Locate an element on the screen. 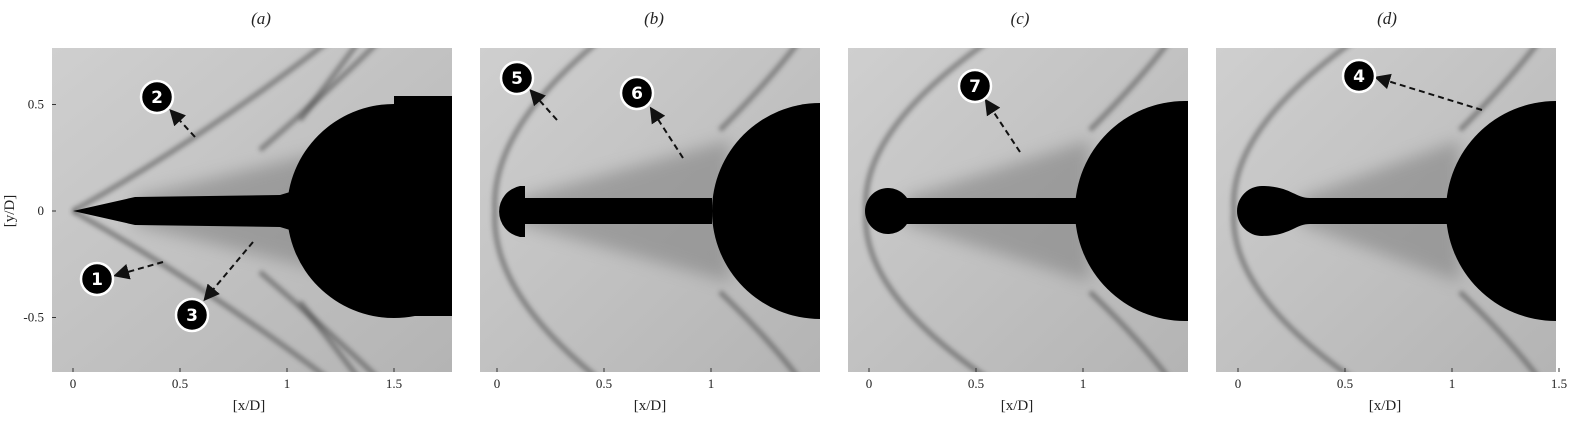 This screenshot has height=422, width=1580. marker: 5 is located at coordinates (517, 78).